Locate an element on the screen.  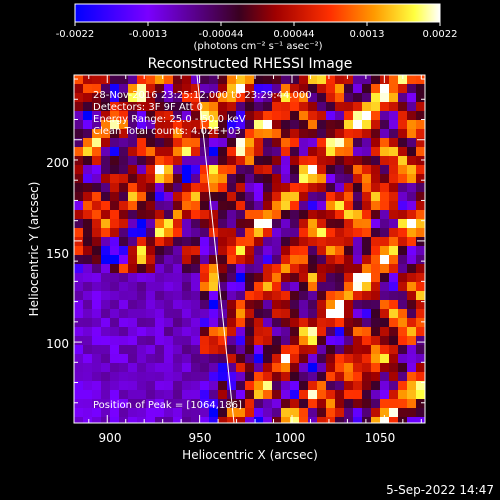
annotation-time-range: 28-Nov-2016 23:25:12.000 to 23:29:44.000 is located at coordinates (202, 95).